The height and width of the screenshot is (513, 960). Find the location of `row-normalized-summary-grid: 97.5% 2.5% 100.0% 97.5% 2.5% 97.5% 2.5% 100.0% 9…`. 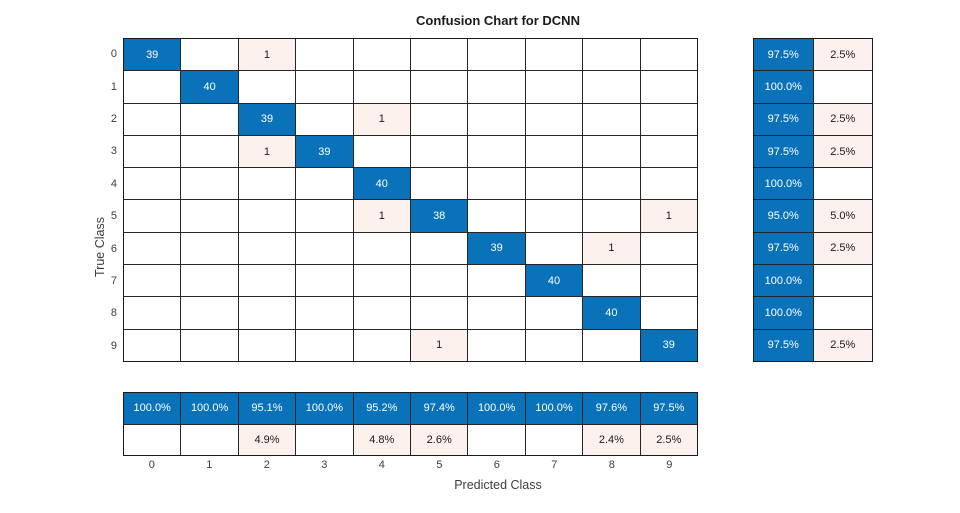

row-normalized-summary-grid: 97.5% 2.5% 100.0% 97.5% 2.5% 97.5% 2.5% 100.0% 9… is located at coordinates (813, 200).